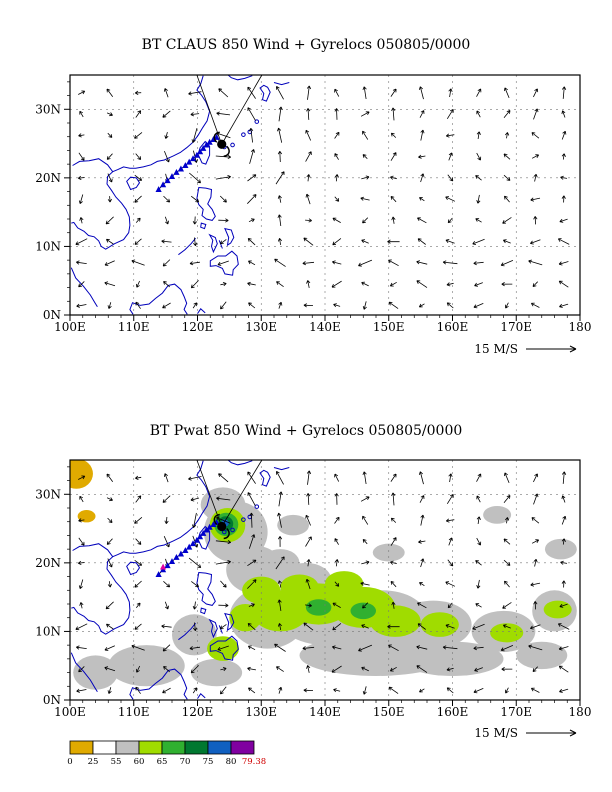  I want to click on coastlines, so click(180, 194).